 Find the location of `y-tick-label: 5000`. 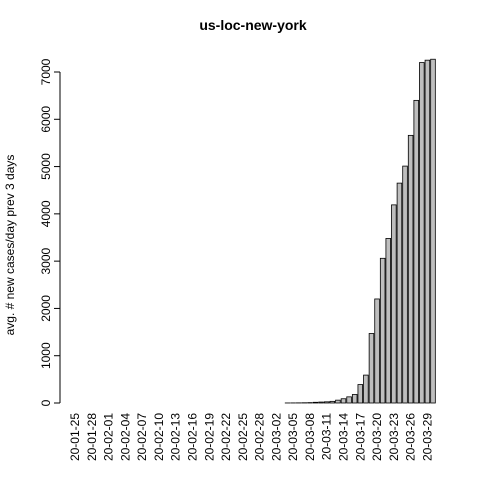

y-tick-label: 5000 is located at coordinates (46, 166).